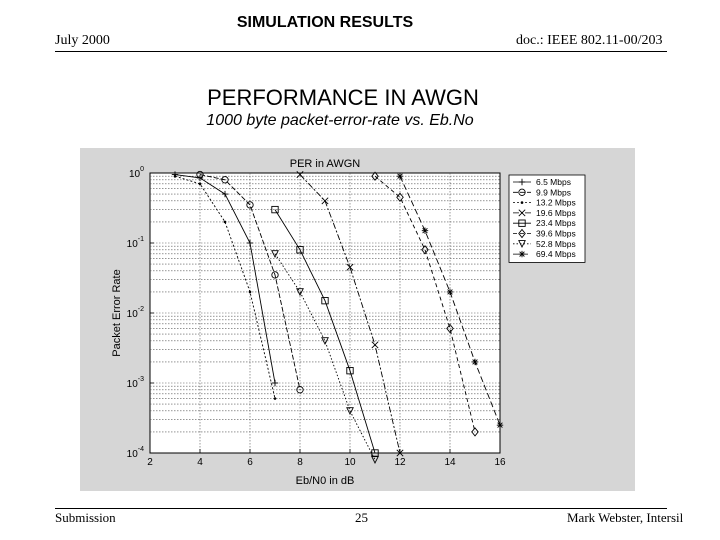  I want to click on x-tick-label: 10, so click(350, 462).